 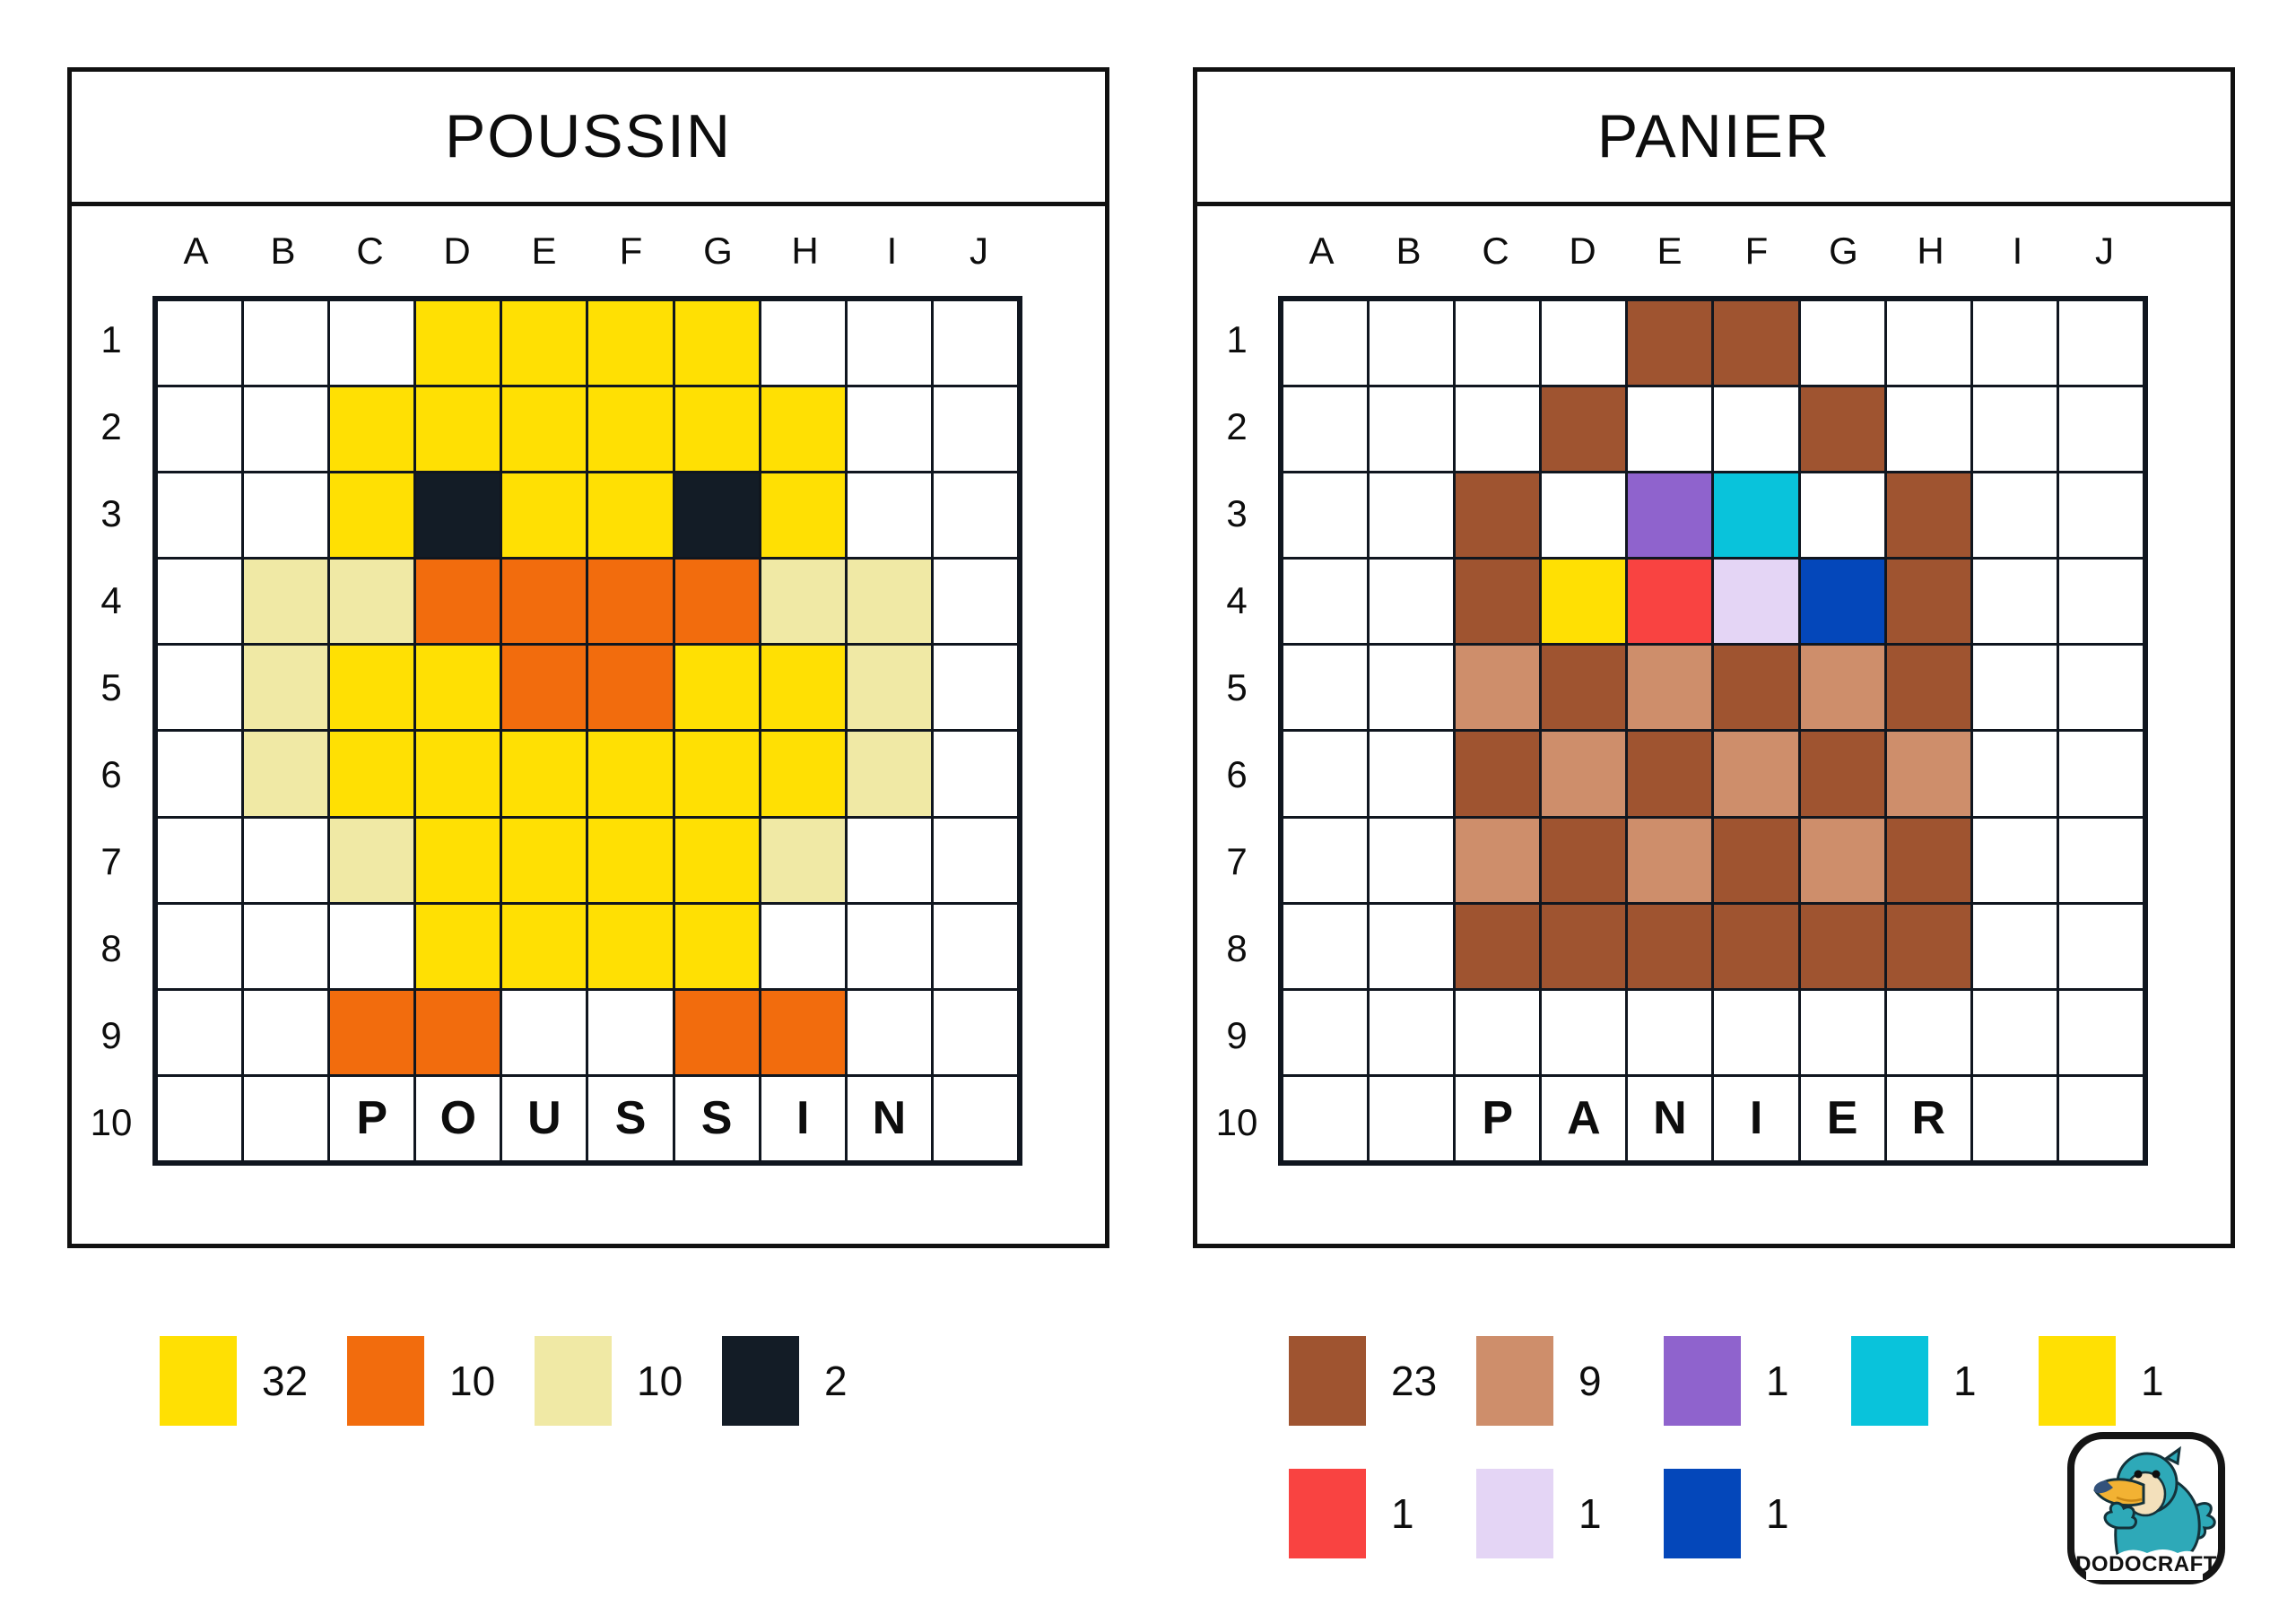 I want to click on grid-cell-G1-yellow, so click(x=716, y=343).